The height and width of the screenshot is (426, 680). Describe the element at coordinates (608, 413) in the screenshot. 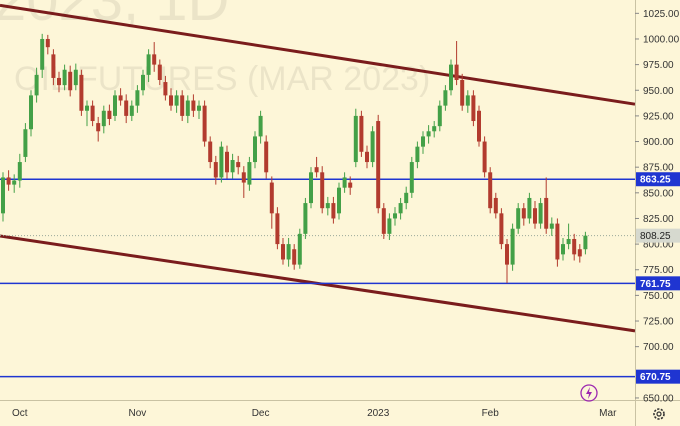

I see `x-tick-label: Mar` at that location.